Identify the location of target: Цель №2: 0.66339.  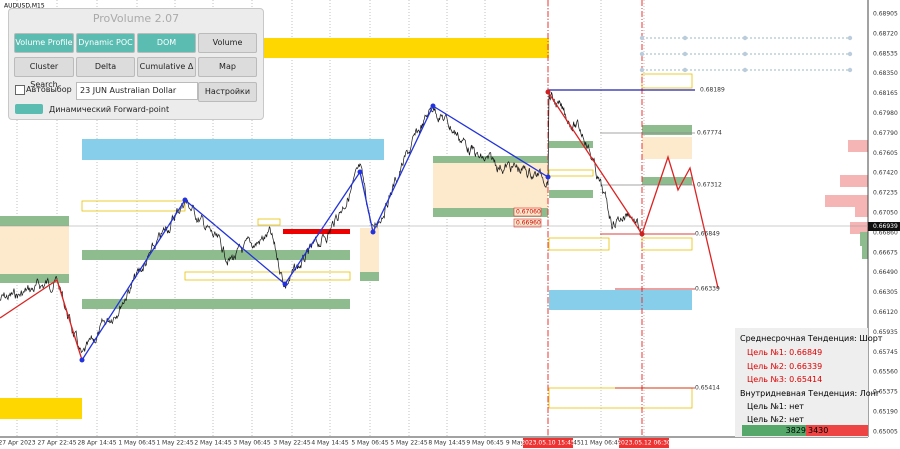
(785, 366).